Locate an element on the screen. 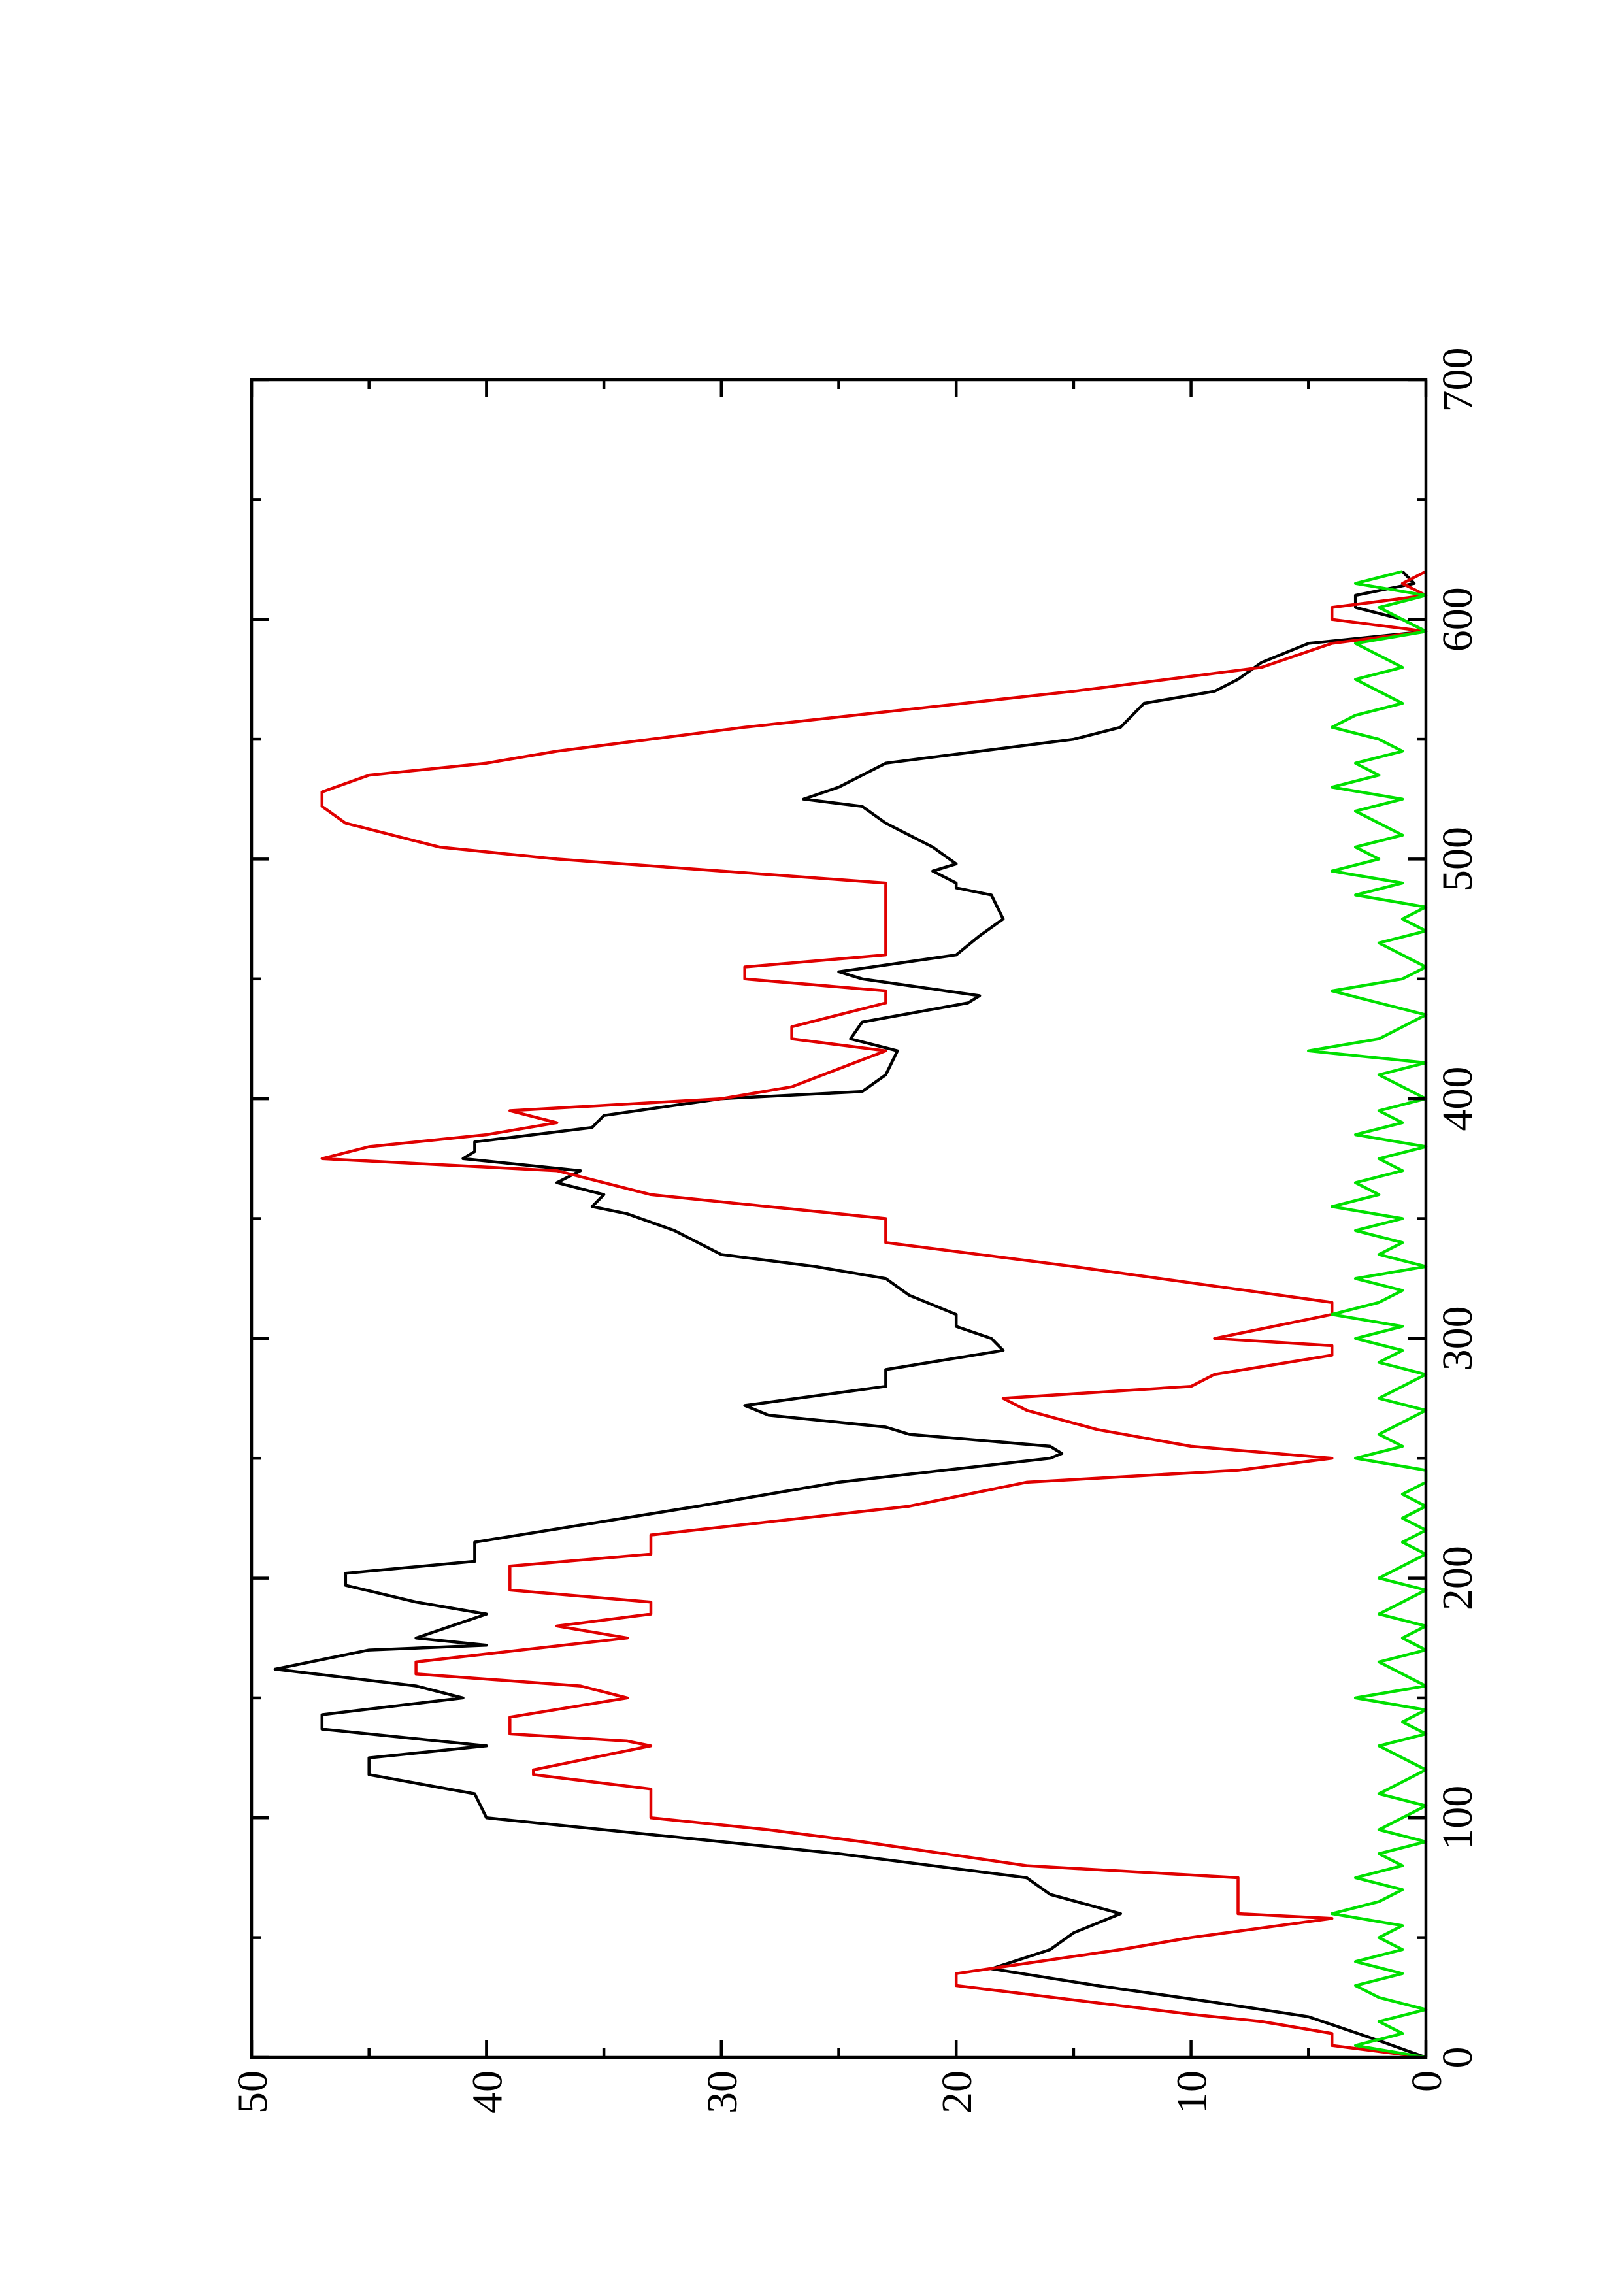  y-tick-label: 40 is located at coordinates (487, 2092).